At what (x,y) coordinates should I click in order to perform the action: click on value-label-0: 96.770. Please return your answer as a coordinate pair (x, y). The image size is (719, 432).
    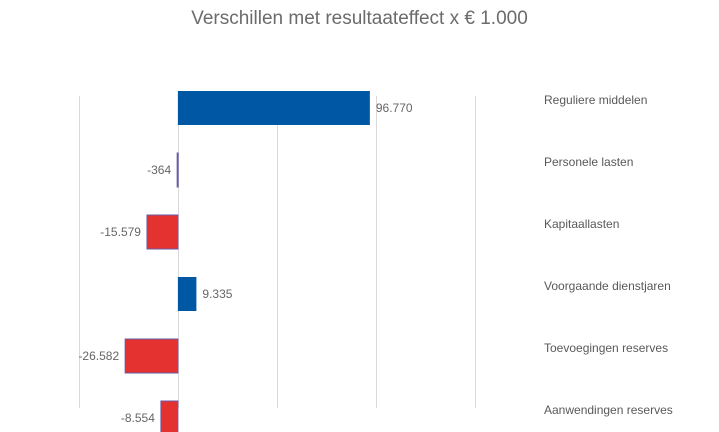
    Looking at the image, I should click on (394, 108).